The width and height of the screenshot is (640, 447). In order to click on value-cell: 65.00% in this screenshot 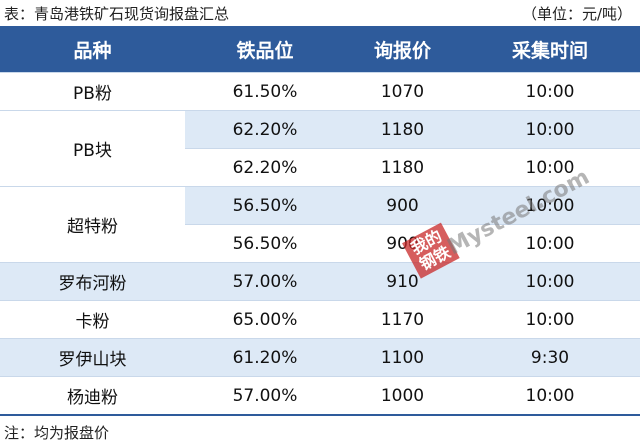, I will do `click(265, 319)`.